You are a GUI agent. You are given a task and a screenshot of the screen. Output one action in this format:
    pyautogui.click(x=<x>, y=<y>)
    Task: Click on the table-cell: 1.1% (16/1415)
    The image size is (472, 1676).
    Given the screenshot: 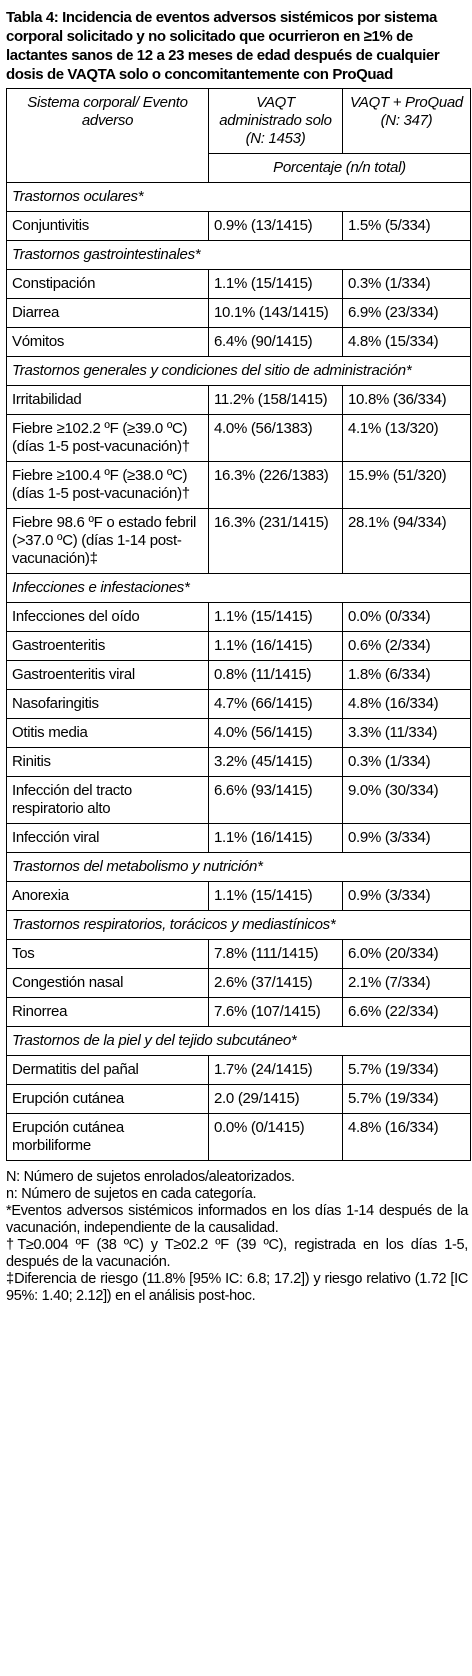 What is the action you would take?
    pyautogui.click(x=275, y=646)
    